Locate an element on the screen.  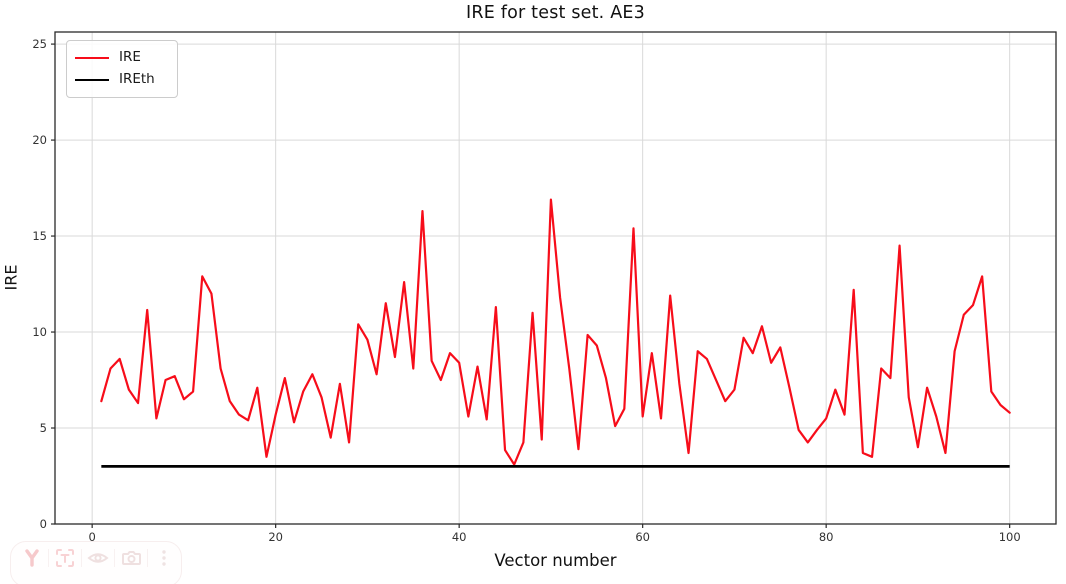
yandex-y-icon is located at coordinates (32, 558).